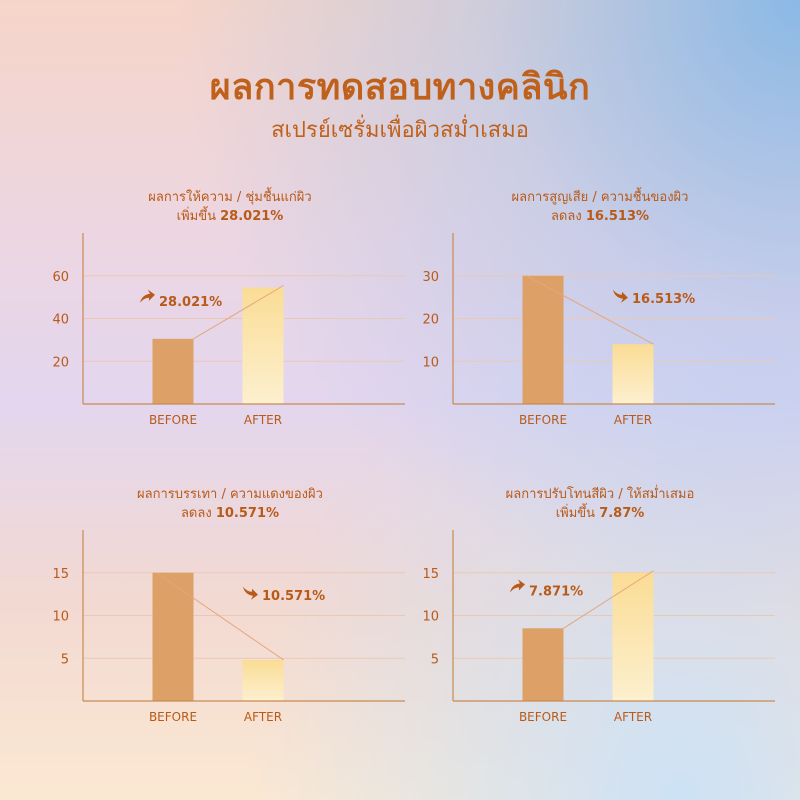 Image resolution: width=800 pixels, height=800 pixels. Describe the element at coordinates (252, 216) in the screenshot. I see `chart-subtitle-value: 28.021%` at that location.